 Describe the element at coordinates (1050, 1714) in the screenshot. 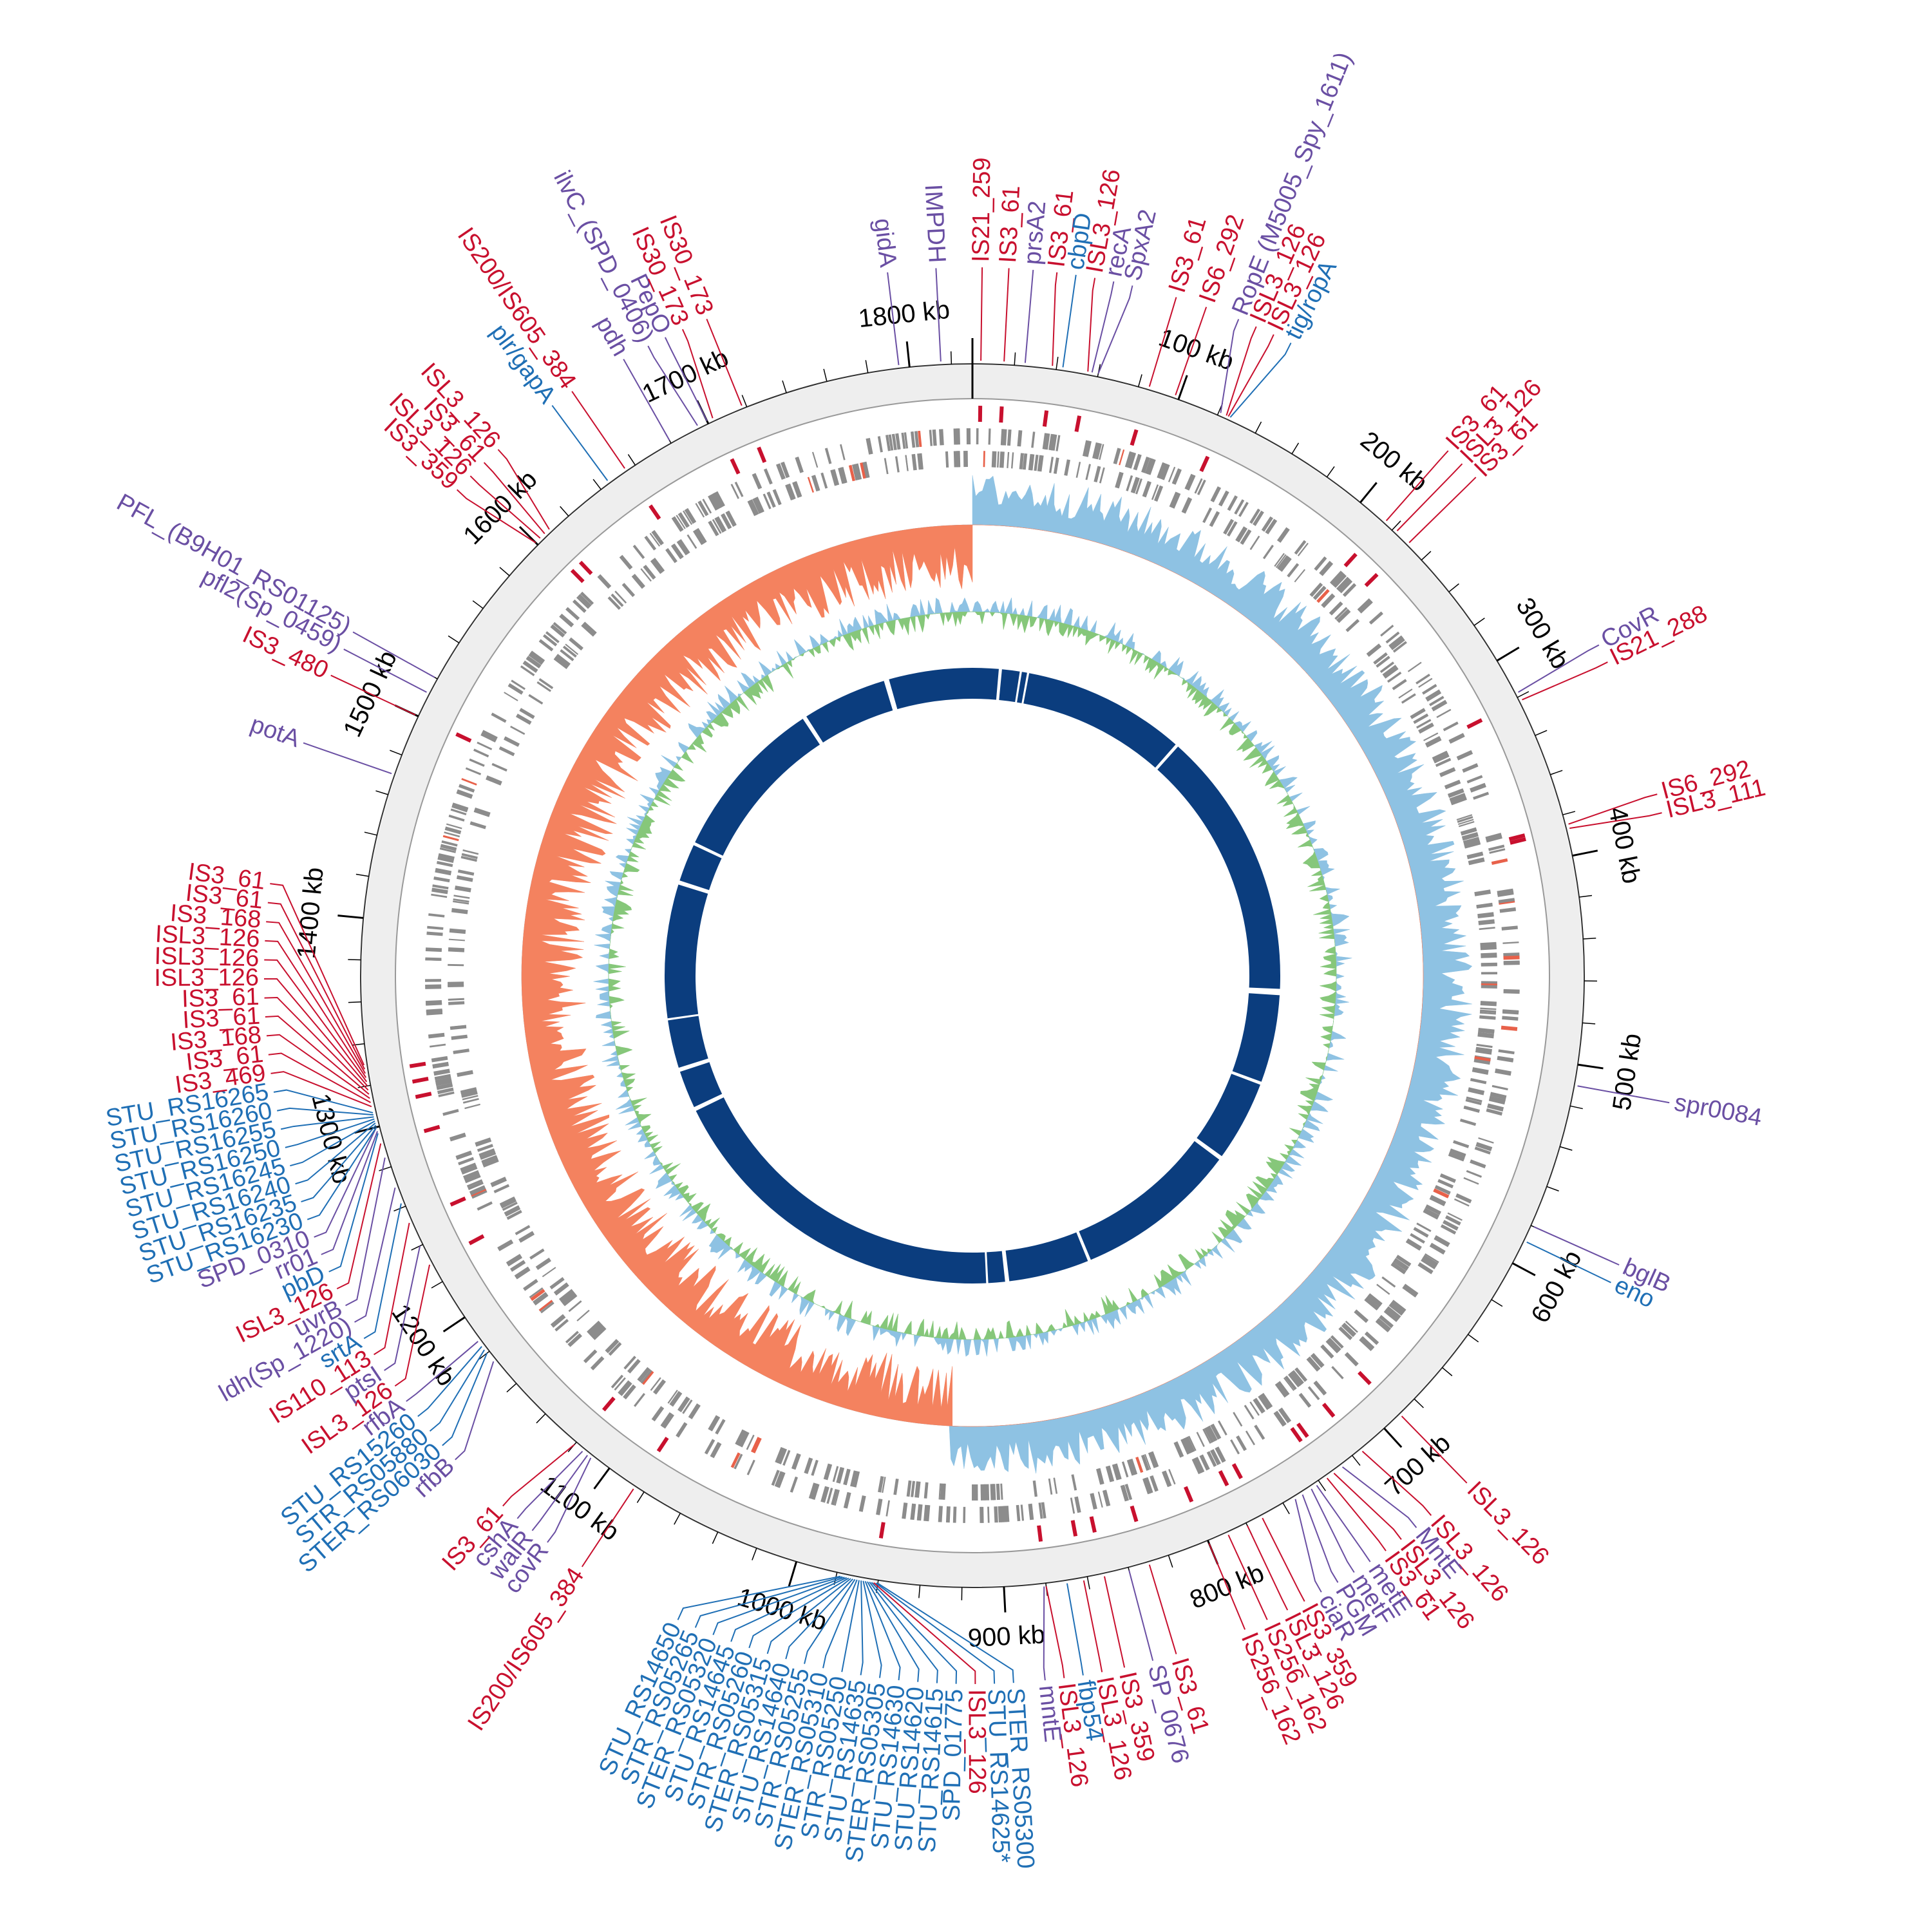

I see `feature-label: mntE` at that location.